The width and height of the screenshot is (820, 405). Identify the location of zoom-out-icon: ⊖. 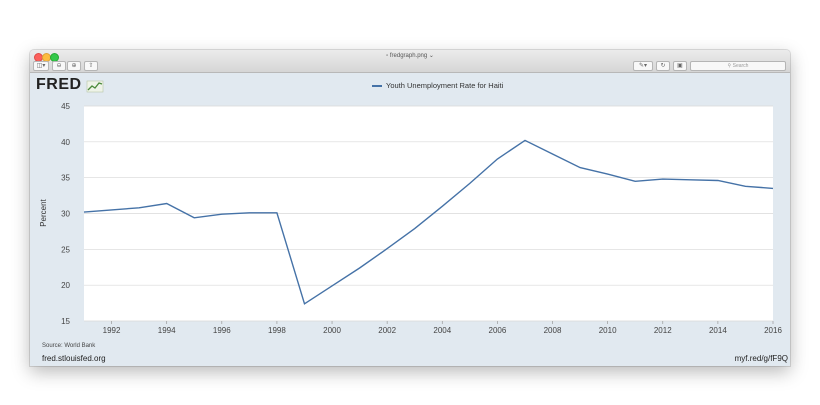
(59, 66).